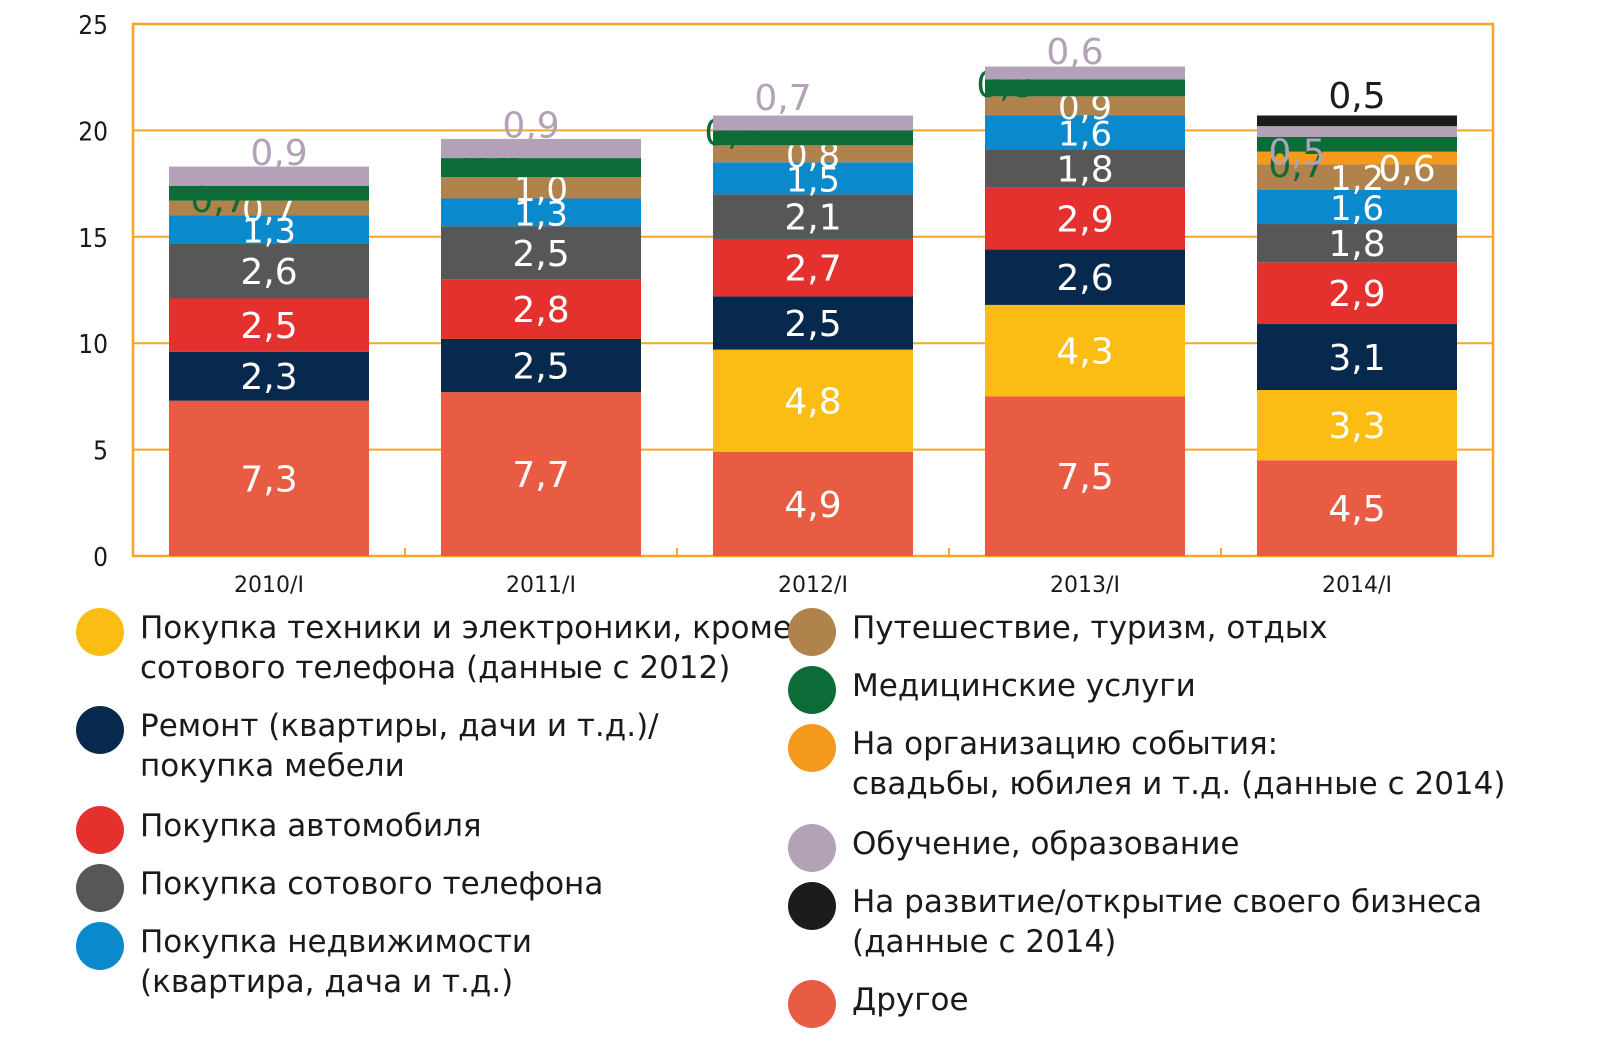 The width and height of the screenshot is (1600, 1056). I want to click on x-tick-label: 2012/I, so click(813, 585).